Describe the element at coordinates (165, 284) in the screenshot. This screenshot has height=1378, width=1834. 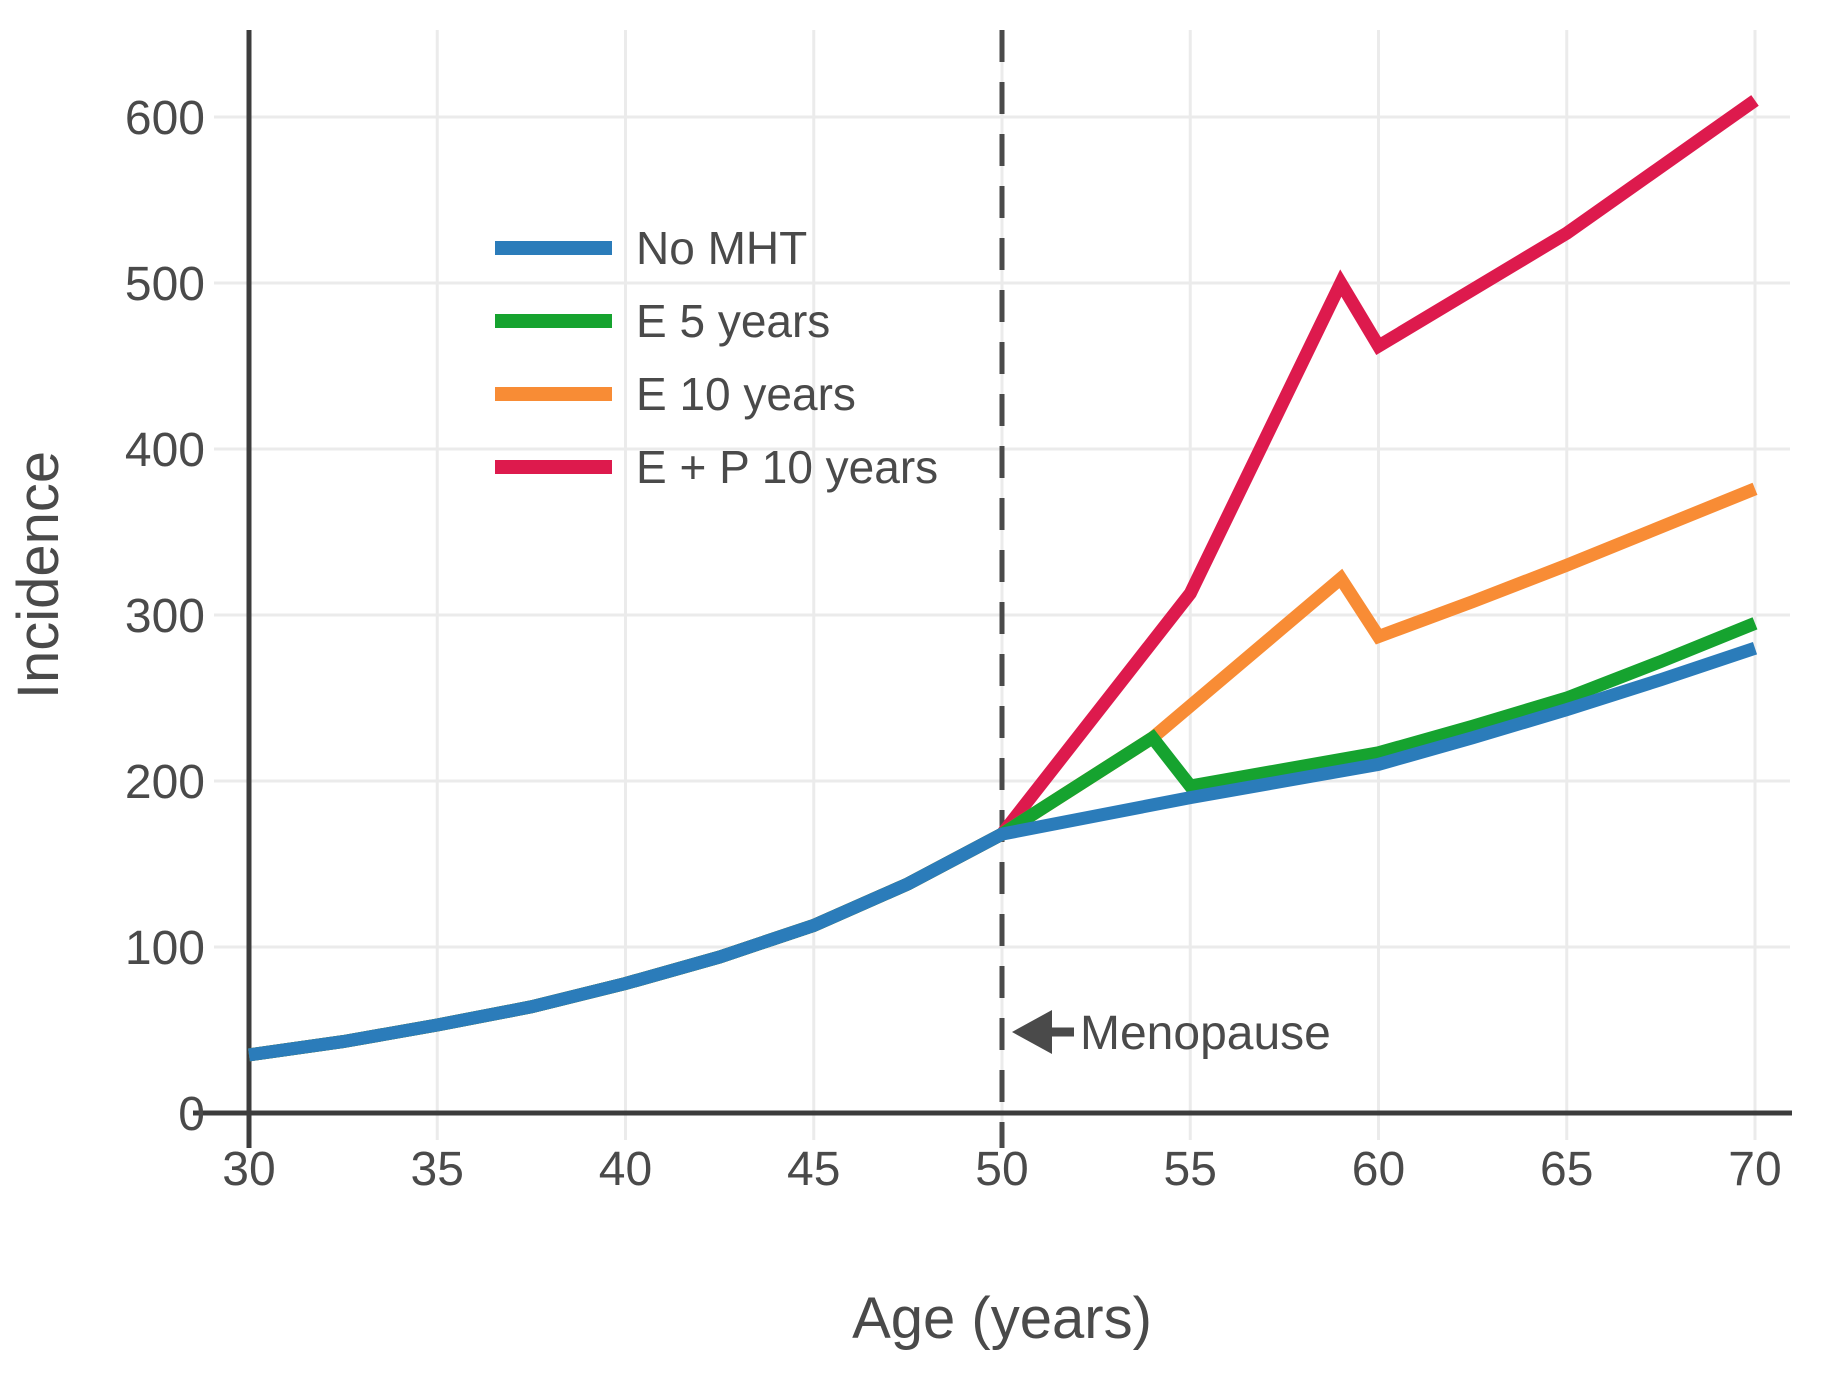
I see `y-tick-label-500: 500` at that location.